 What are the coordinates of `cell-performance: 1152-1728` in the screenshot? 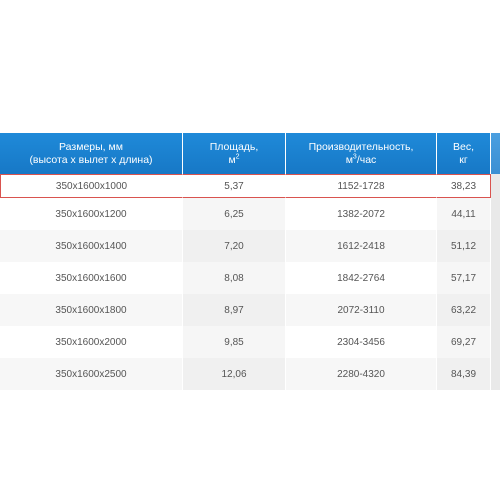 It's located at (361, 186).